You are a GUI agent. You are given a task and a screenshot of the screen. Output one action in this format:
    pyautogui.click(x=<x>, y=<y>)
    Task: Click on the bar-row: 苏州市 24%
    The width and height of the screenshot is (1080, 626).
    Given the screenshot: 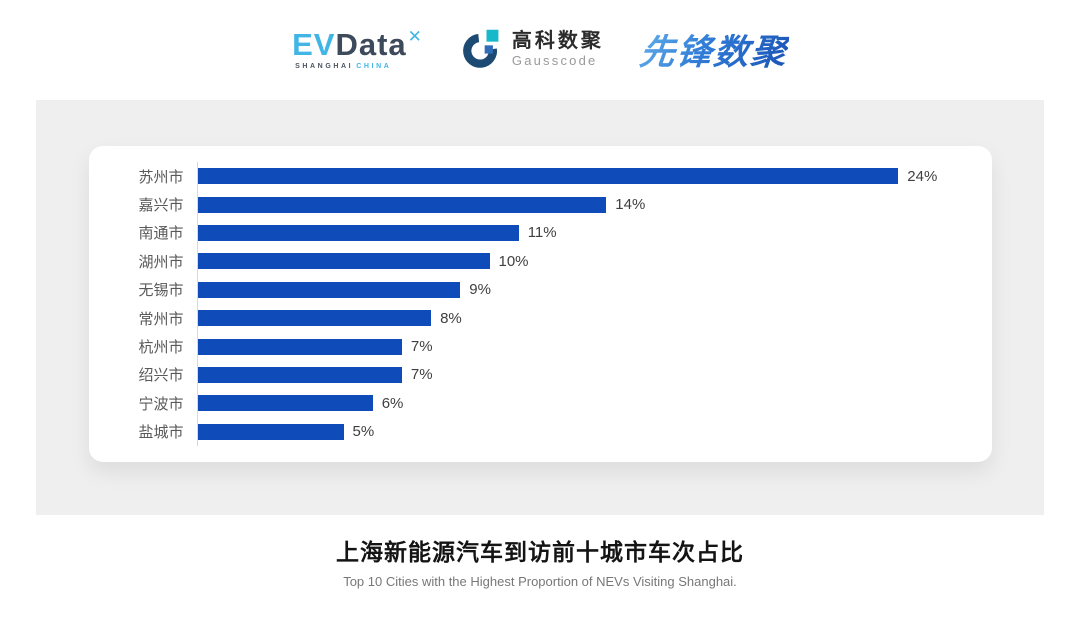 What is the action you would take?
    pyautogui.click(x=540, y=176)
    